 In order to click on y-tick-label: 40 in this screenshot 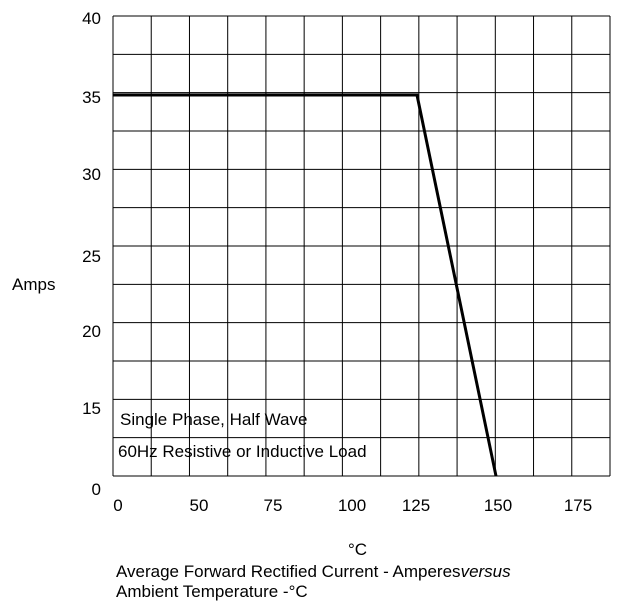, I will do `click(91, 18)`.